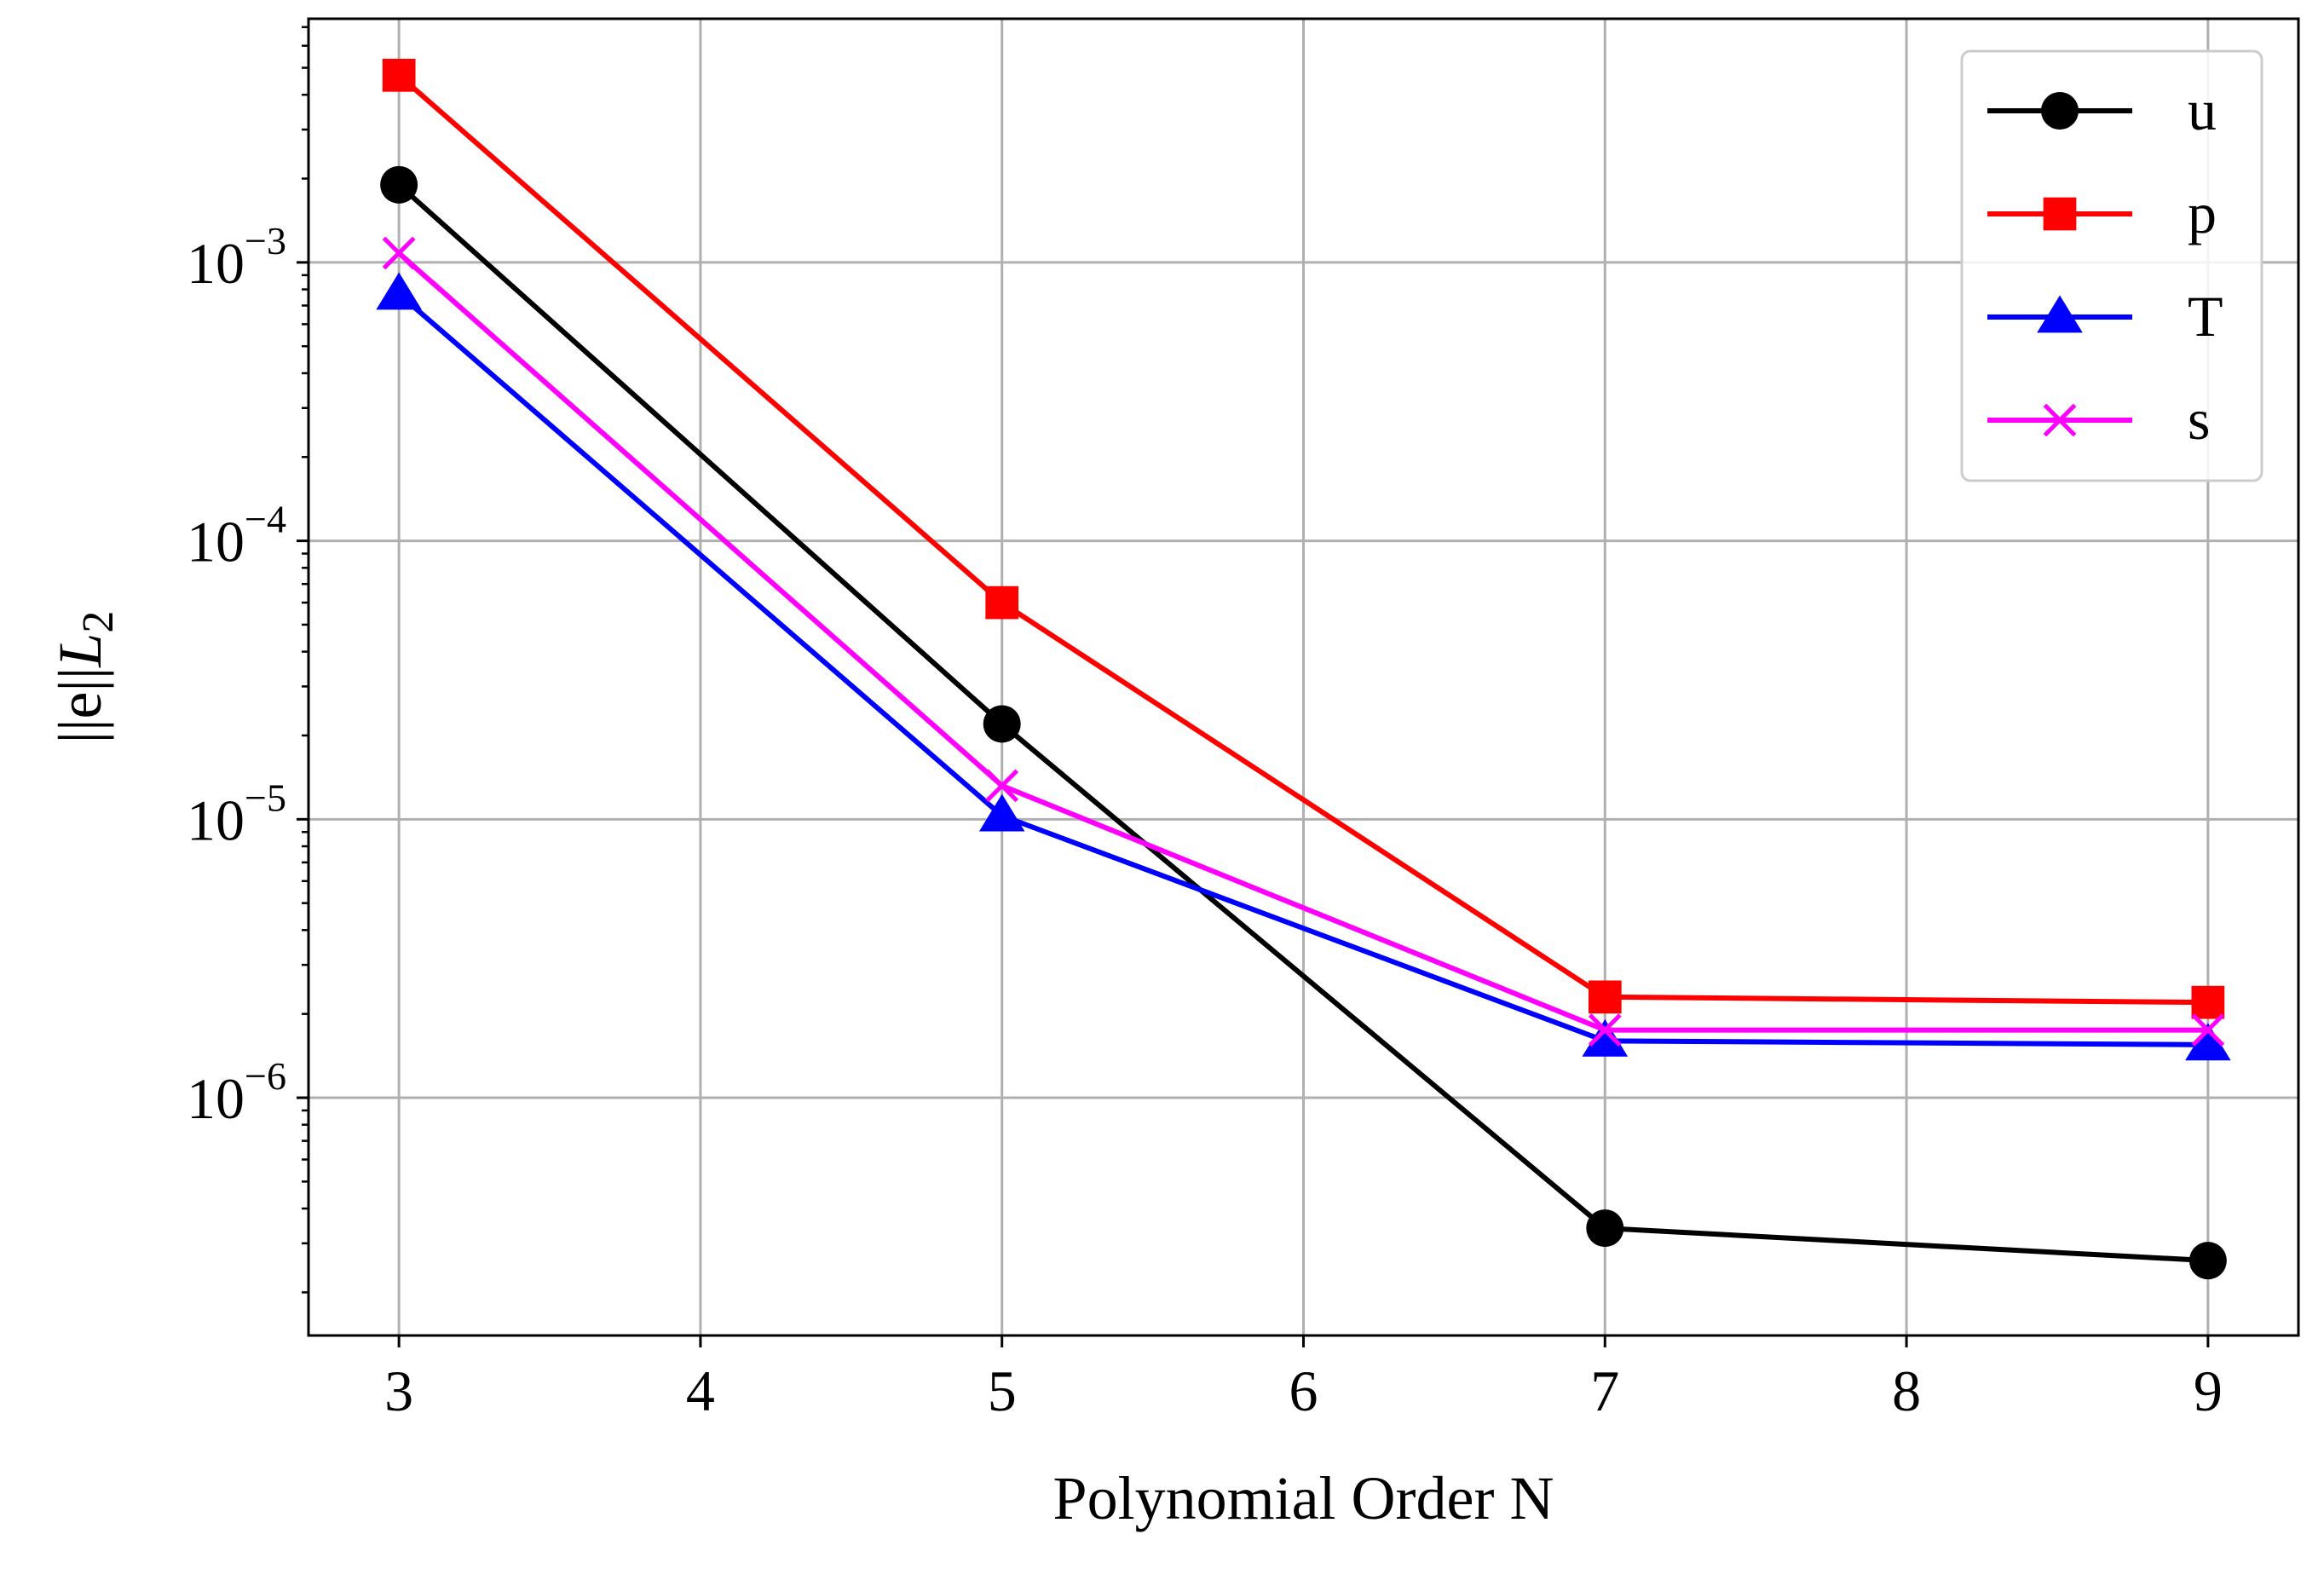  I want to click on legend-marker-u, so click(2060, 111).